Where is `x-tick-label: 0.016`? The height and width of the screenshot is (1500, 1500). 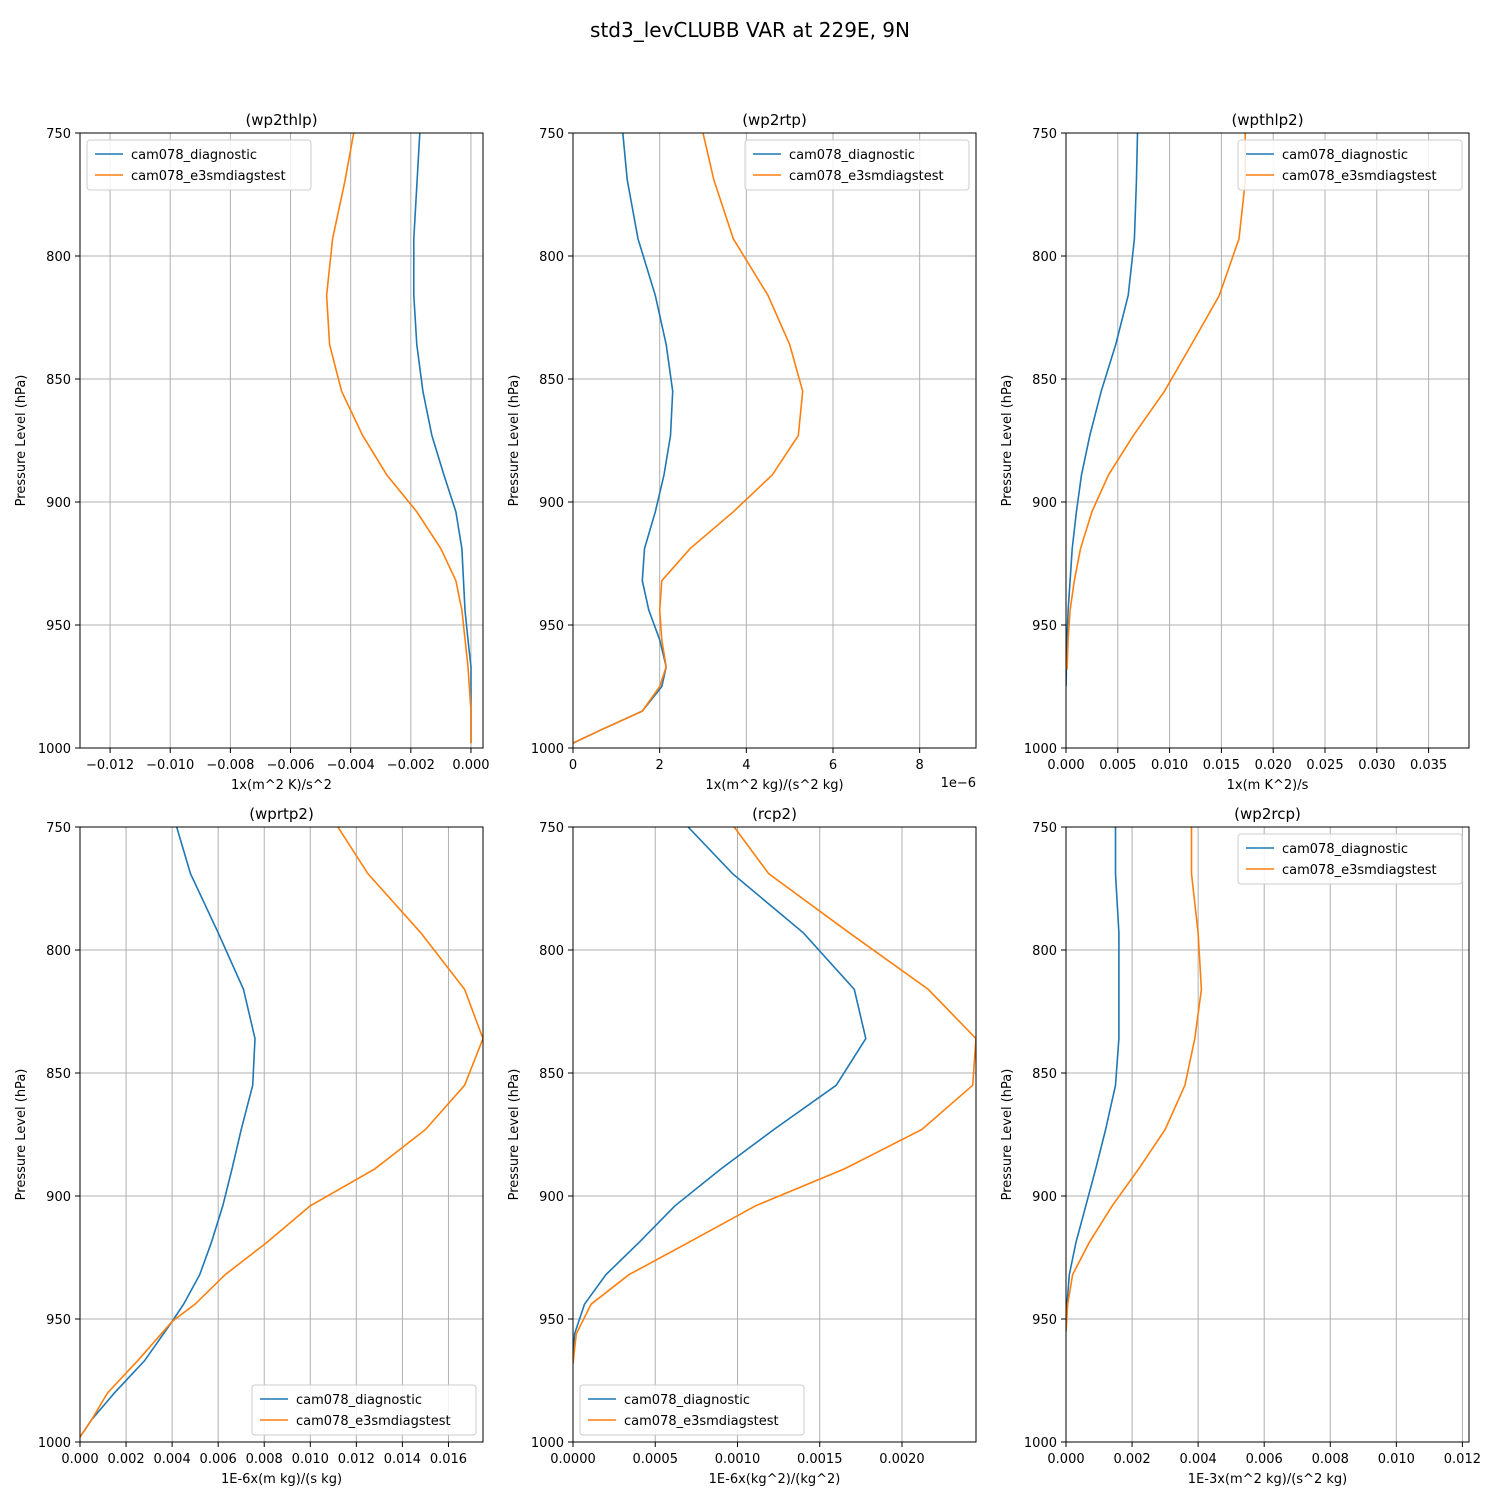 x-tick-label: 0.016 is located at coordinates (448, 1459).